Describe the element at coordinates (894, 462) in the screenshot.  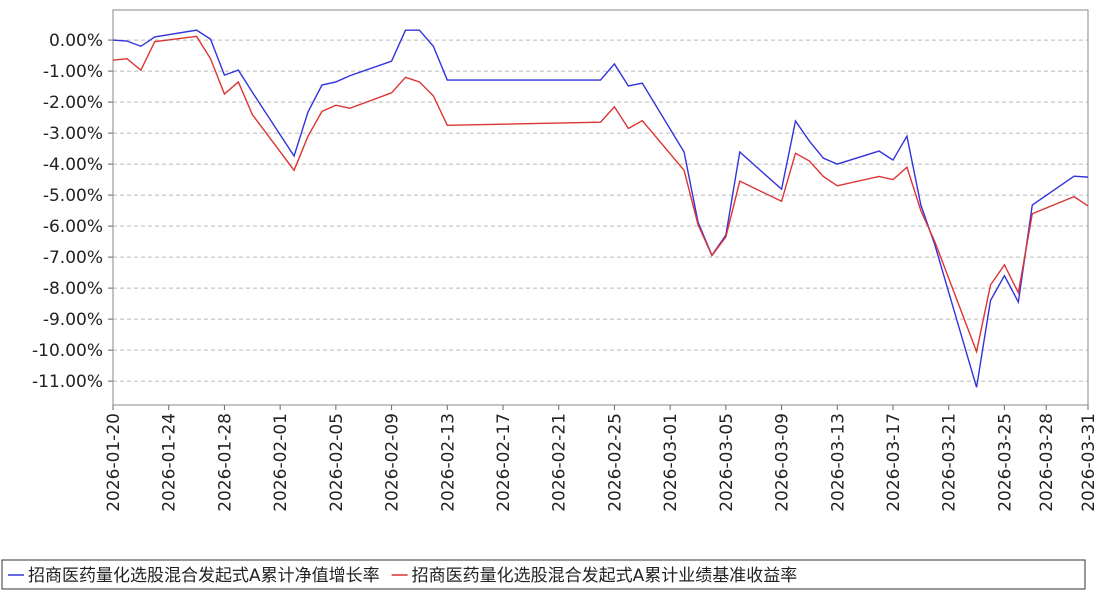
I see `x-tick-label: 2026-03-17` at that location.